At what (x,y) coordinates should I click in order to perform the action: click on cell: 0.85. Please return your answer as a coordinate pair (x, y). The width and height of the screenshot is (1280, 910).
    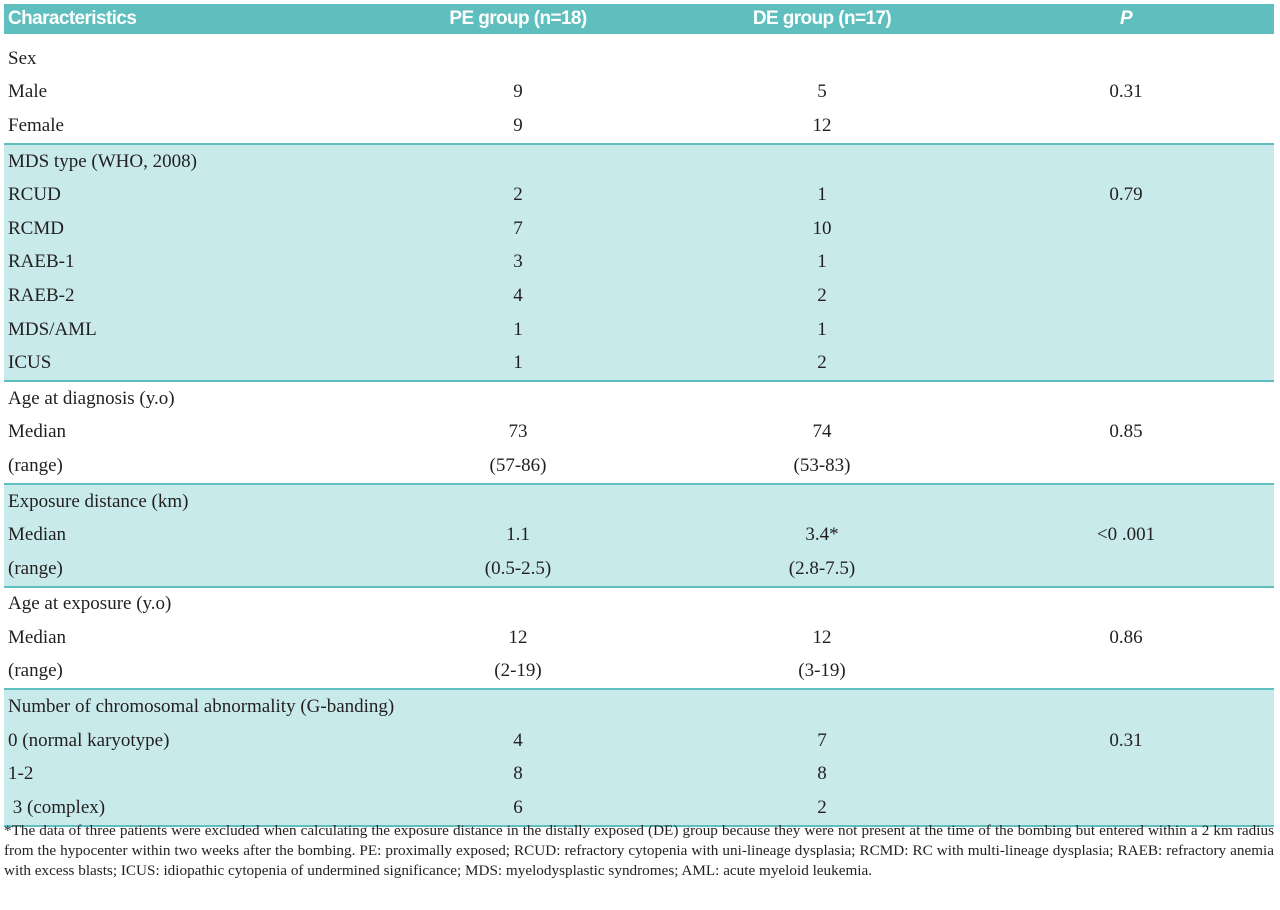
    Looking at the image, I should click on (1126, 432).